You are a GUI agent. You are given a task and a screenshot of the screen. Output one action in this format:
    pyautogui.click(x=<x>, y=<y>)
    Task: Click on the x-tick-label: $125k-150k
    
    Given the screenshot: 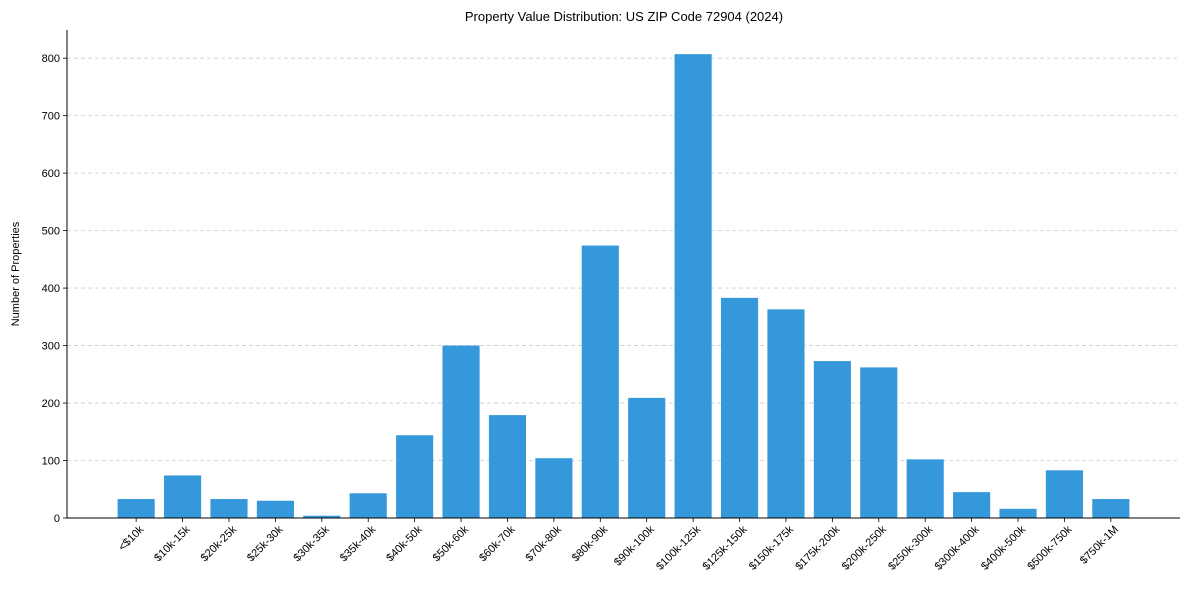 What is the action you would take?
    pyautogui.click(x=725, y=547)
    